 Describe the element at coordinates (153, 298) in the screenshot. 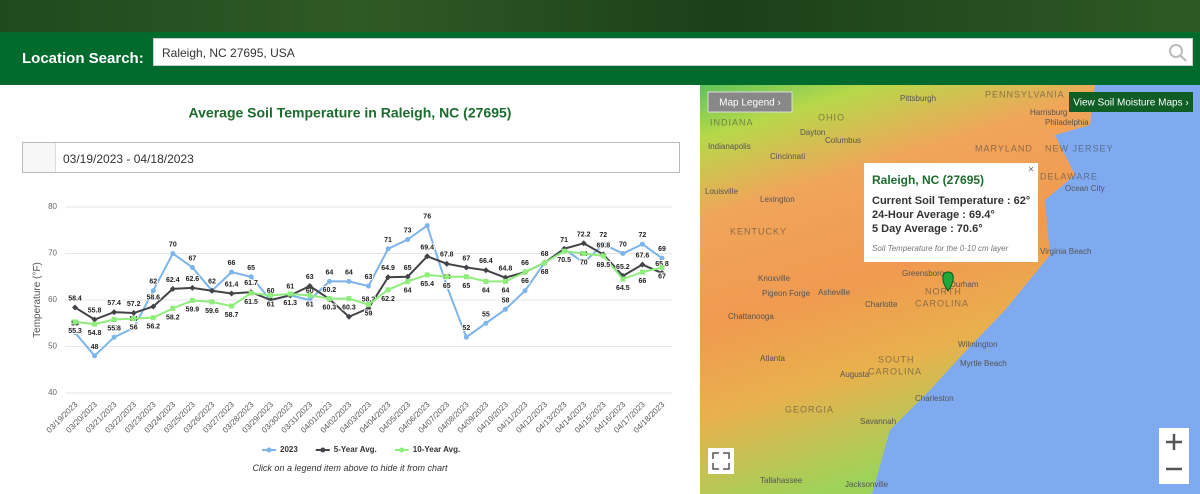

I see `data-label: 58.6` at that location.